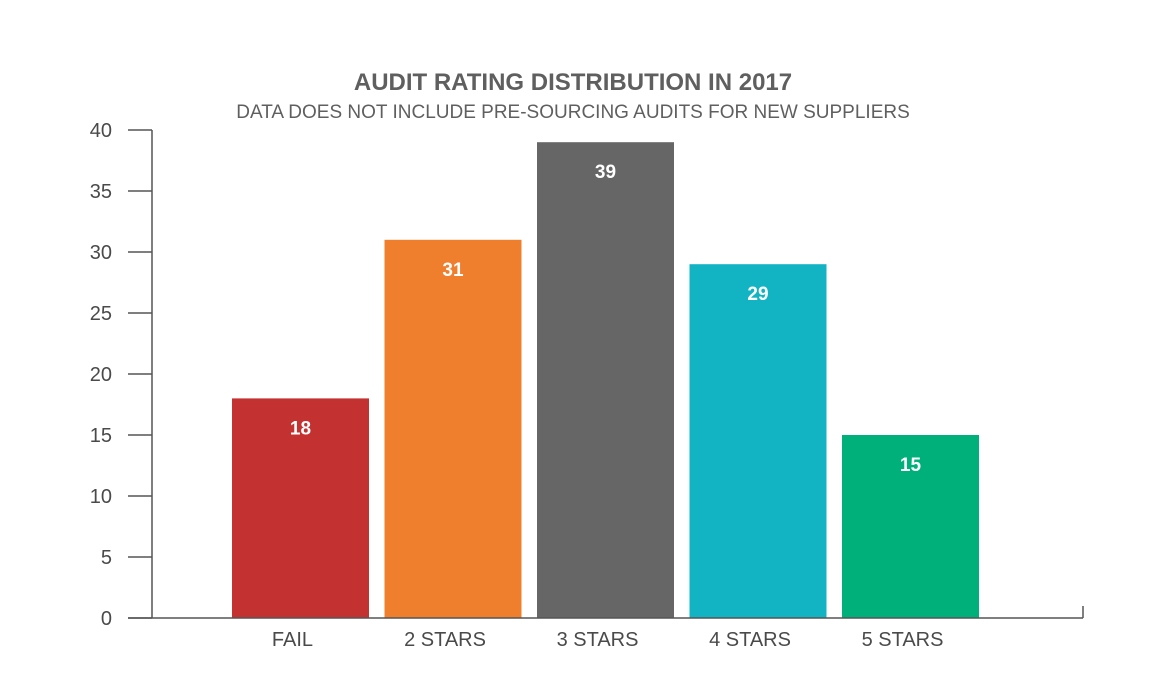 The width and height of the screenshot is (1170, 700). Describe the element at coordinates (101, 192) in the screenshot. I see `y-tick-label: 35` at that location.